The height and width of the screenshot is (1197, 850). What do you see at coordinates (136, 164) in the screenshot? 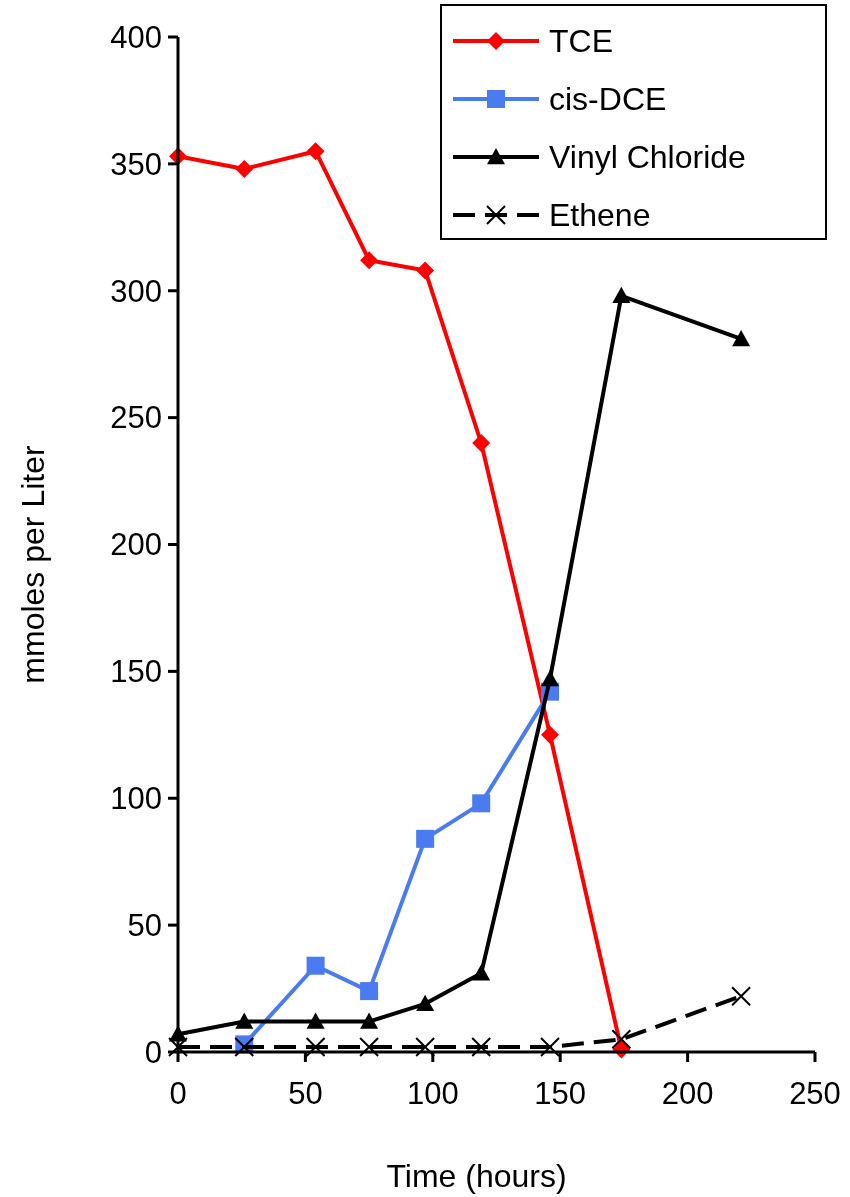
I see `y-tick-label: 350` at bounding box center [136, 164].